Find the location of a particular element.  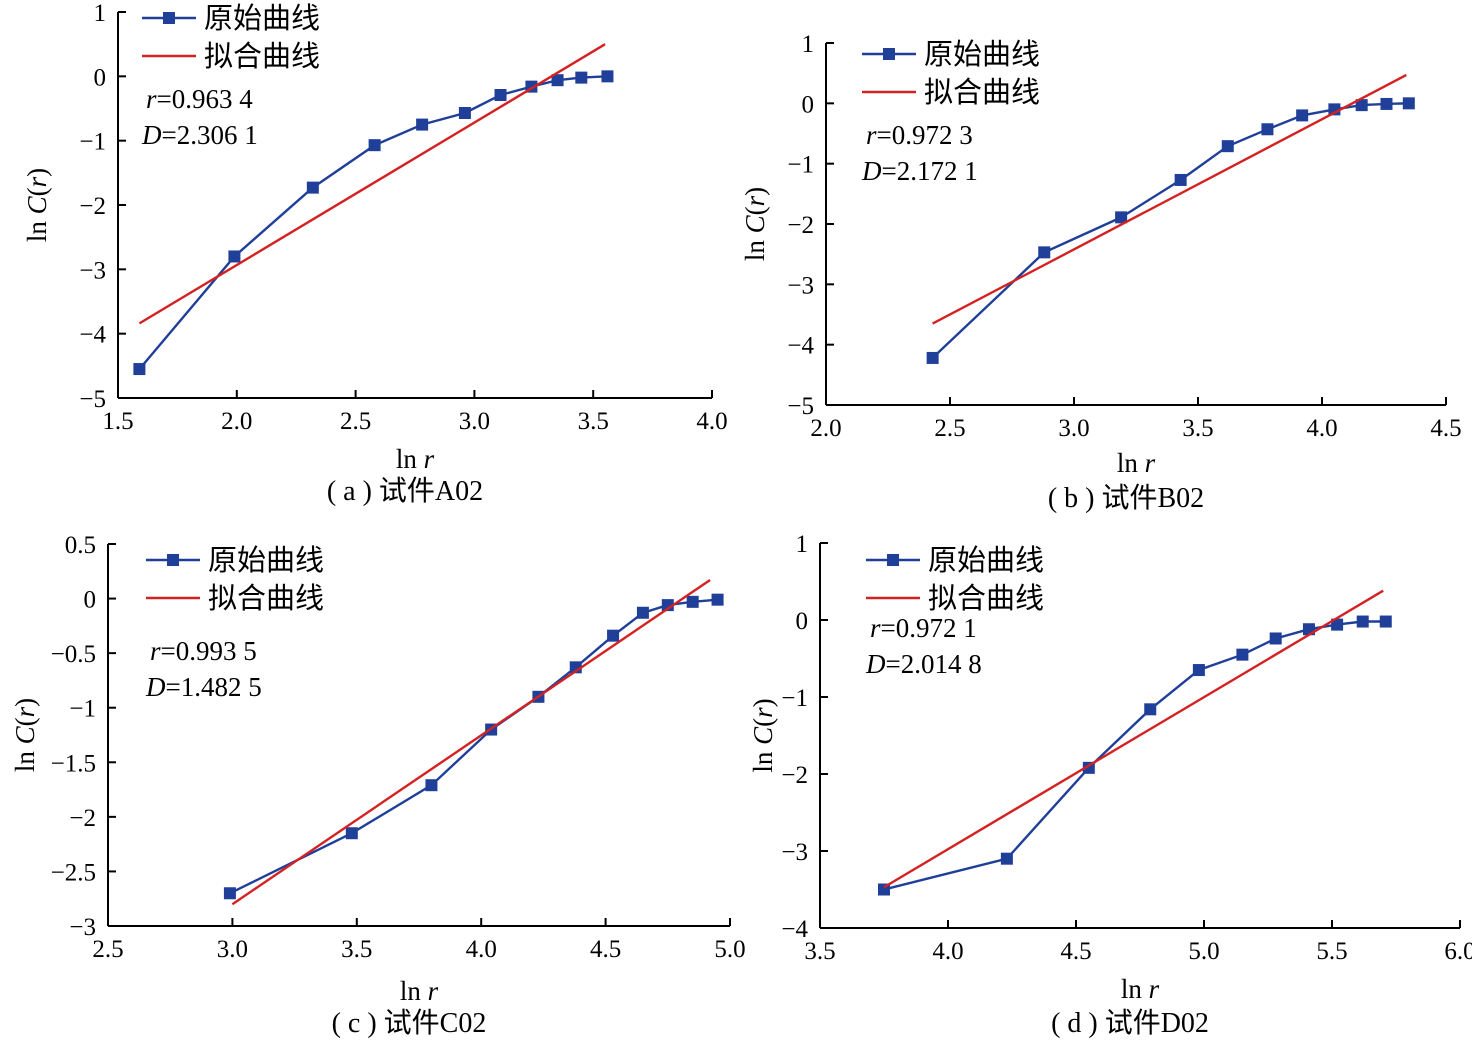

y-tick-label: −4 is located at coordinates (92, 335).